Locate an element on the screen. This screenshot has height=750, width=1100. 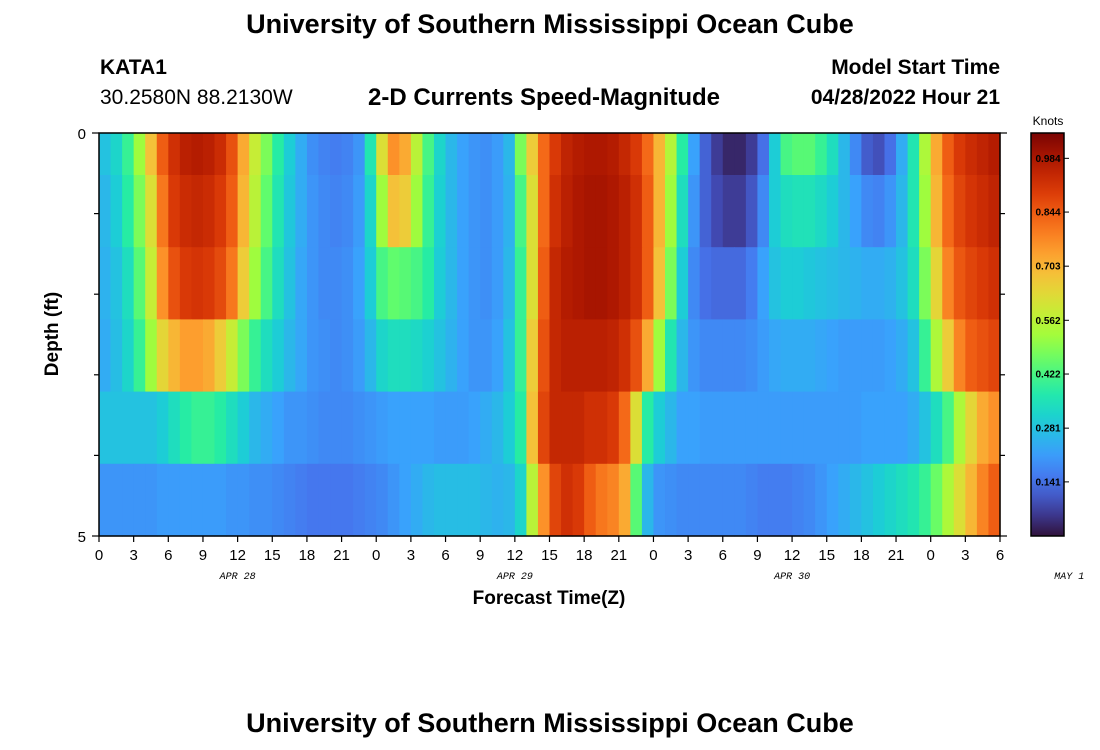
y-axis-label: Depth (ft) is located at coordinates (52, 334).